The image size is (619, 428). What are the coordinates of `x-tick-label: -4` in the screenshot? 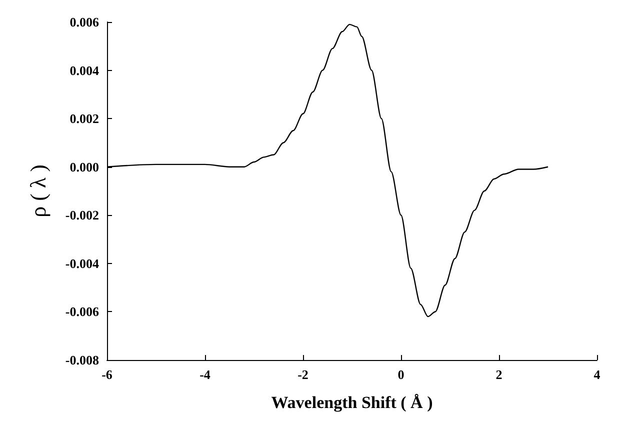 It's located at (205, 374).